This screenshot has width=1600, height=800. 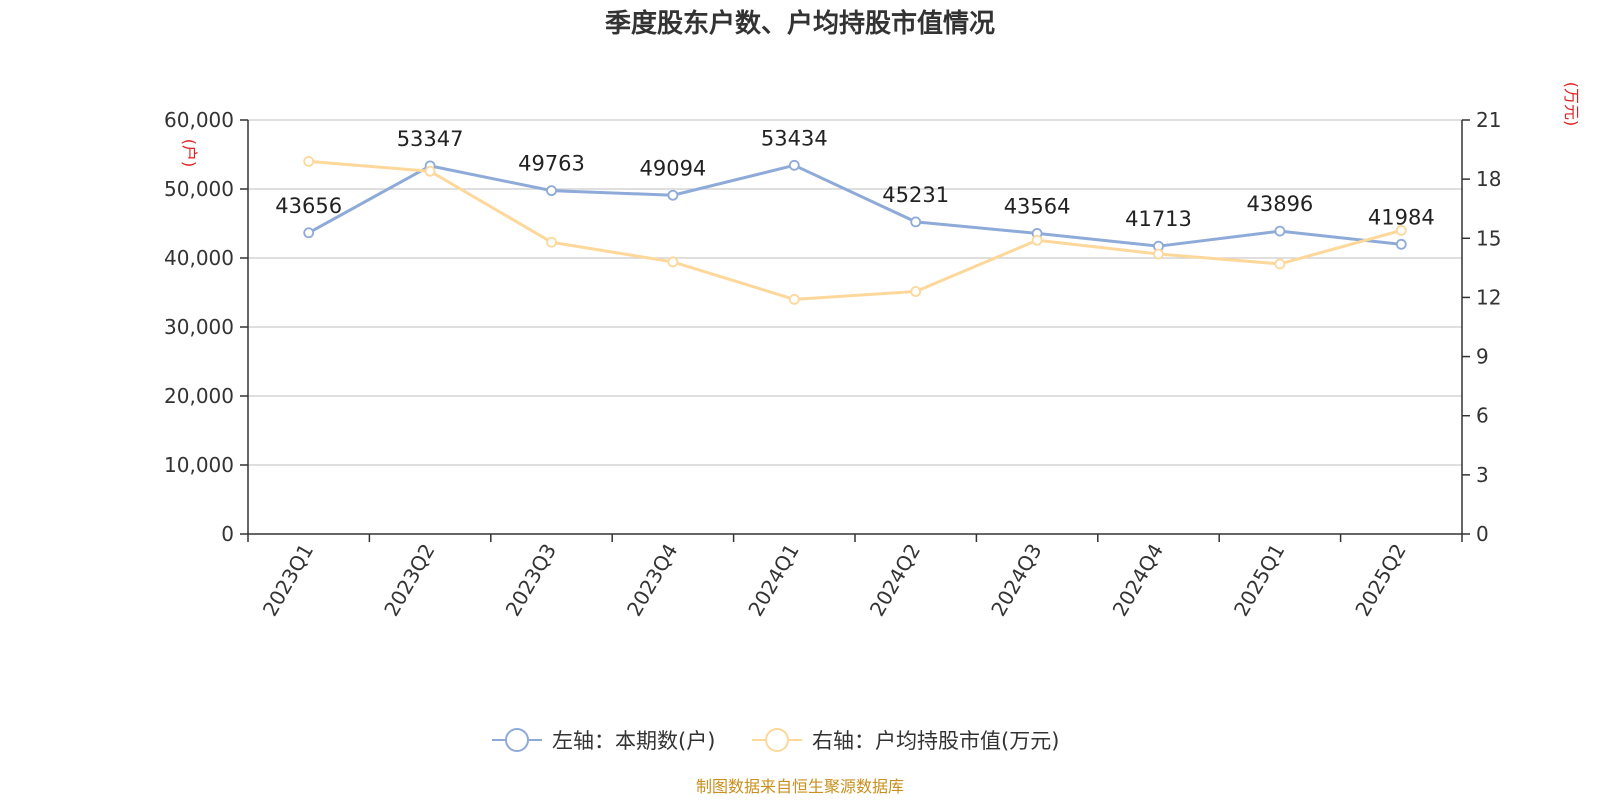 I want to click on data-label: 53434, so click(x=794, y=138).